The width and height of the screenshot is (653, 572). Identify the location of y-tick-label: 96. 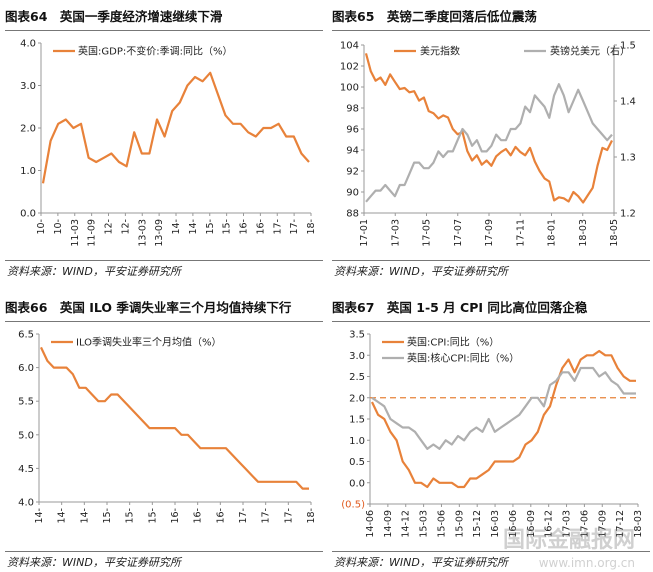
(352, 130).